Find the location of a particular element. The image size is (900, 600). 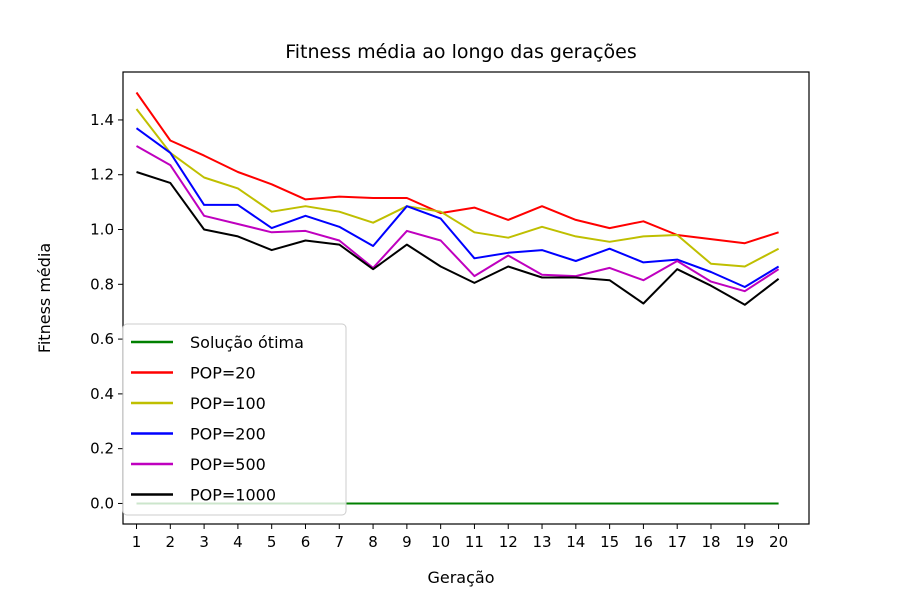

x-tick-label: 7 is located at coordinates (340, 542).